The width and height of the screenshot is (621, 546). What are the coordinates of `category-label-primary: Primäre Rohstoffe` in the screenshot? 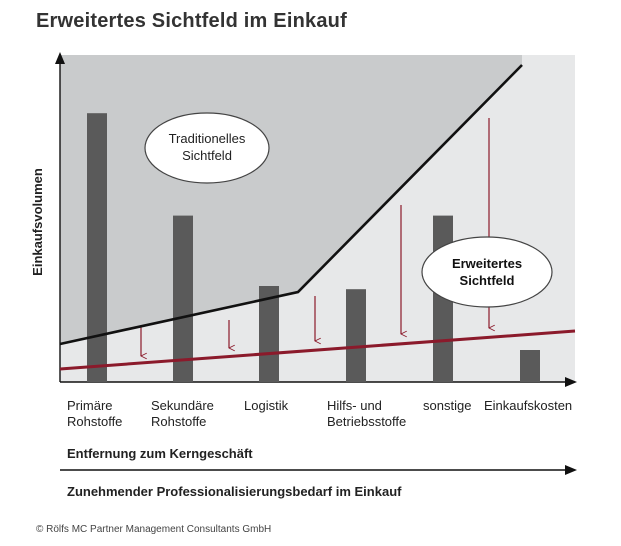 It's located at (95, 413).